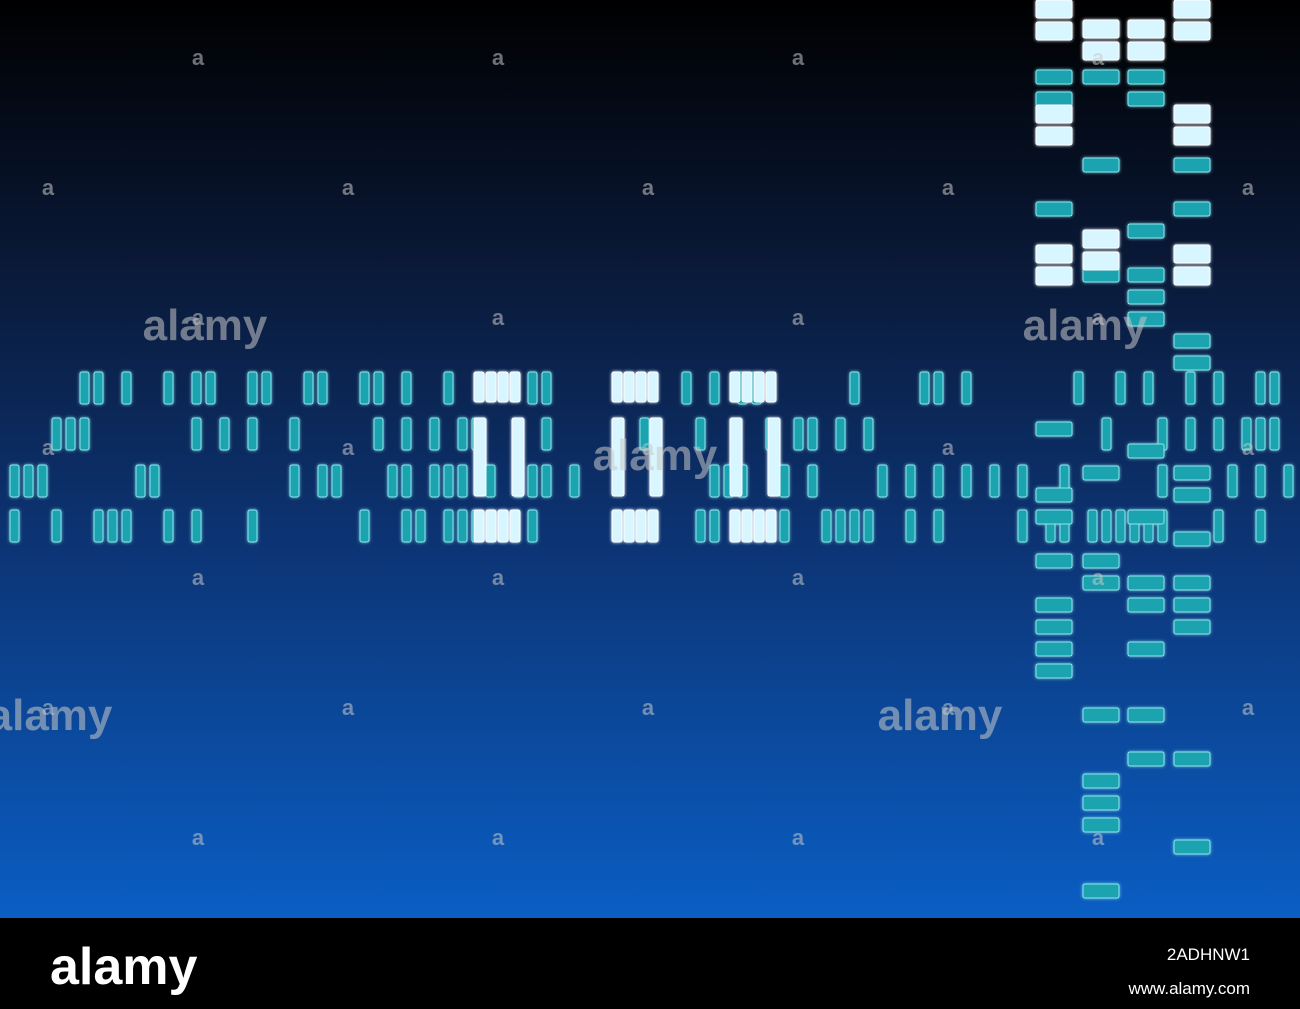  What do you see at coordinates (124, 967) in the screenshot?
I see `footer-logo: alamy` at bounding box center [124, 967].